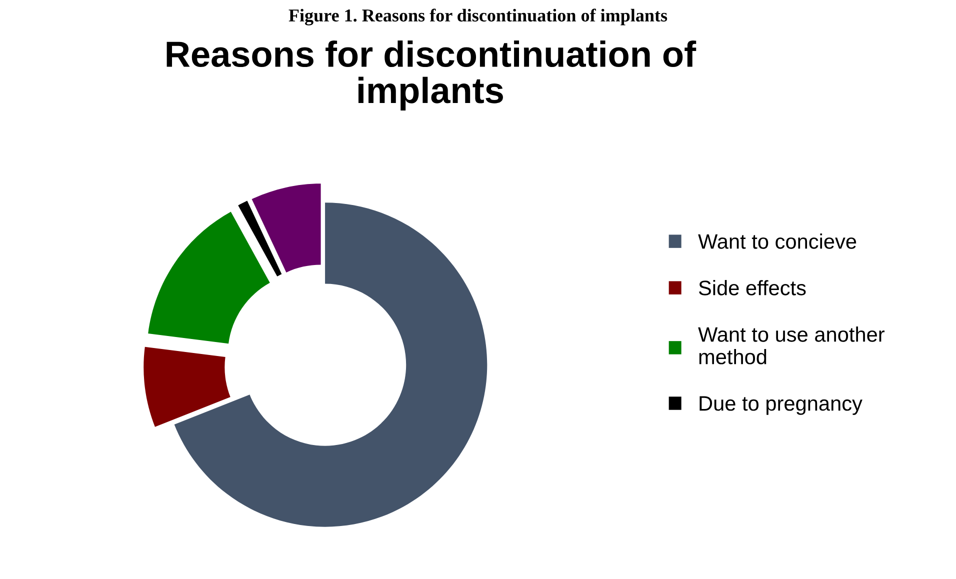 The image size is (956, 579). I want to click on legend-label: Want to use another method, so click(791, 345).